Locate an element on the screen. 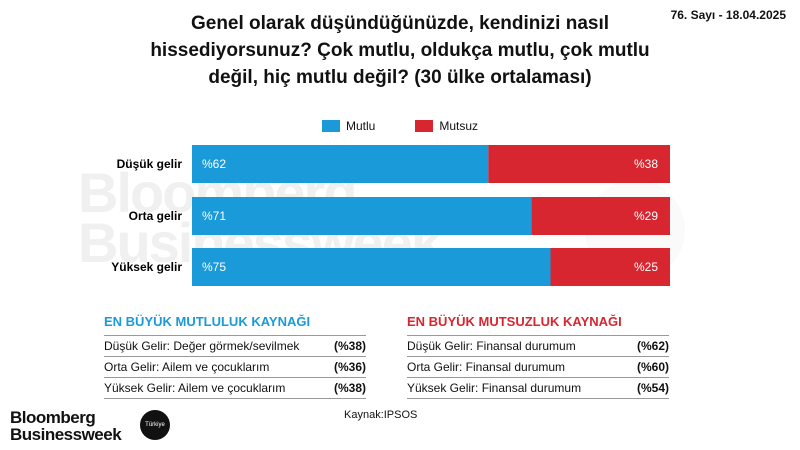 The image size is (800, 450). legend-item-happy: Mutlu is located at coordinates (348, 126).